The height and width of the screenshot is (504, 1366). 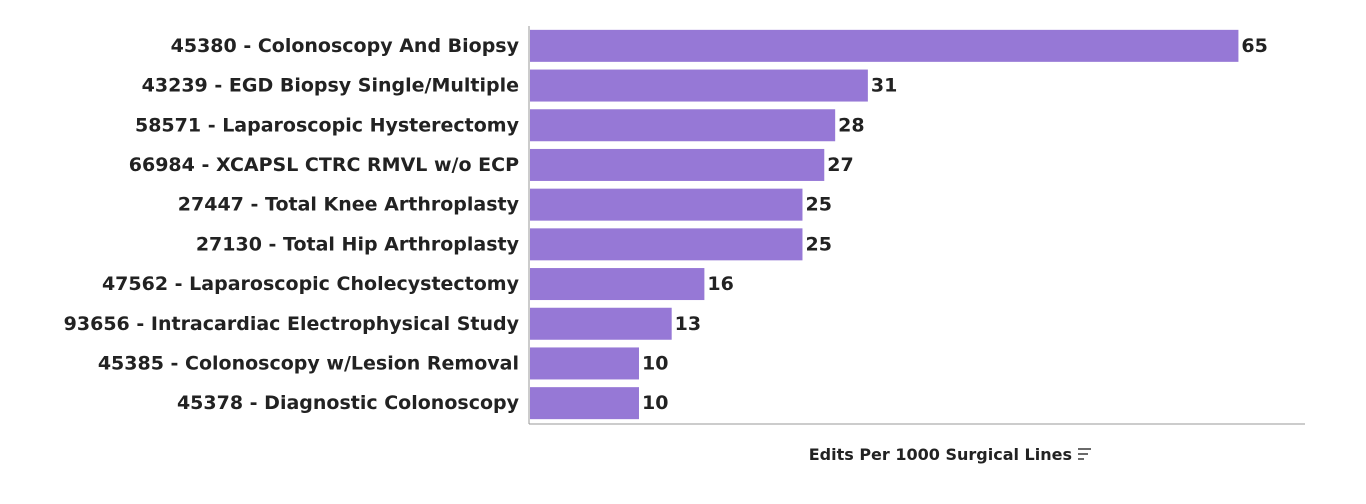 I want to click on category-label: 45378 - Diagnostic Colonoscopy, so click(x=348, y=403).